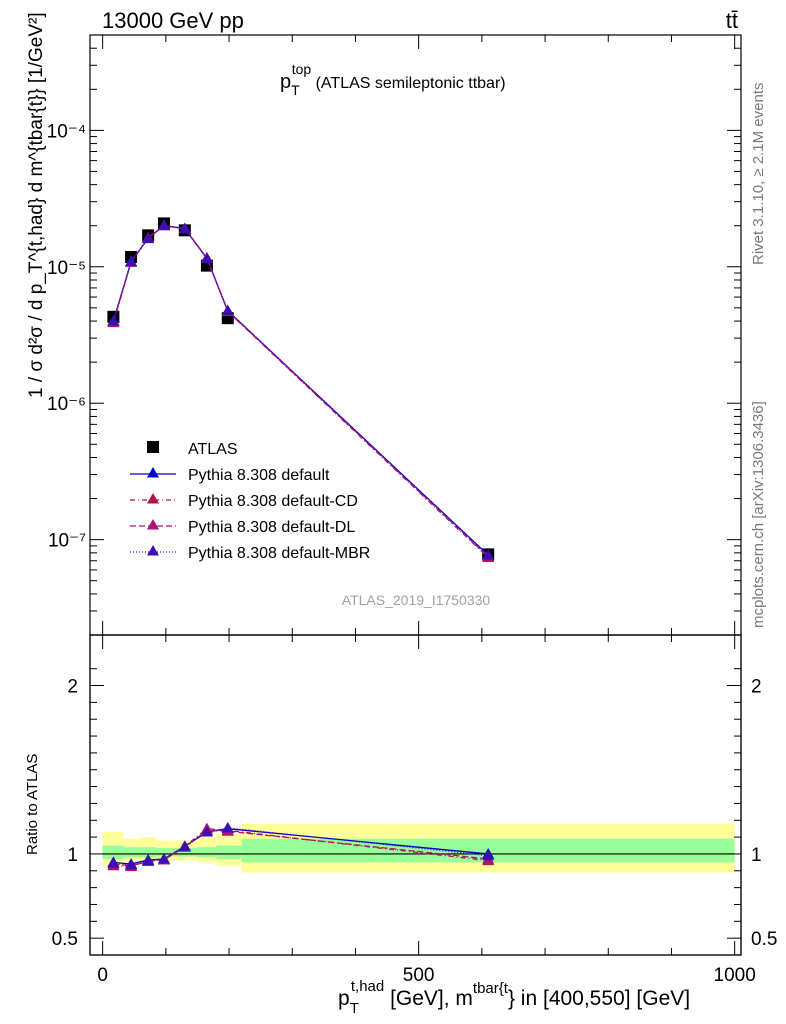 This screenshot has width=786, height=1024. I want to click on rivet-label: Rivet 3.1.10, ≥ 2.1M events, so click(758, 174).